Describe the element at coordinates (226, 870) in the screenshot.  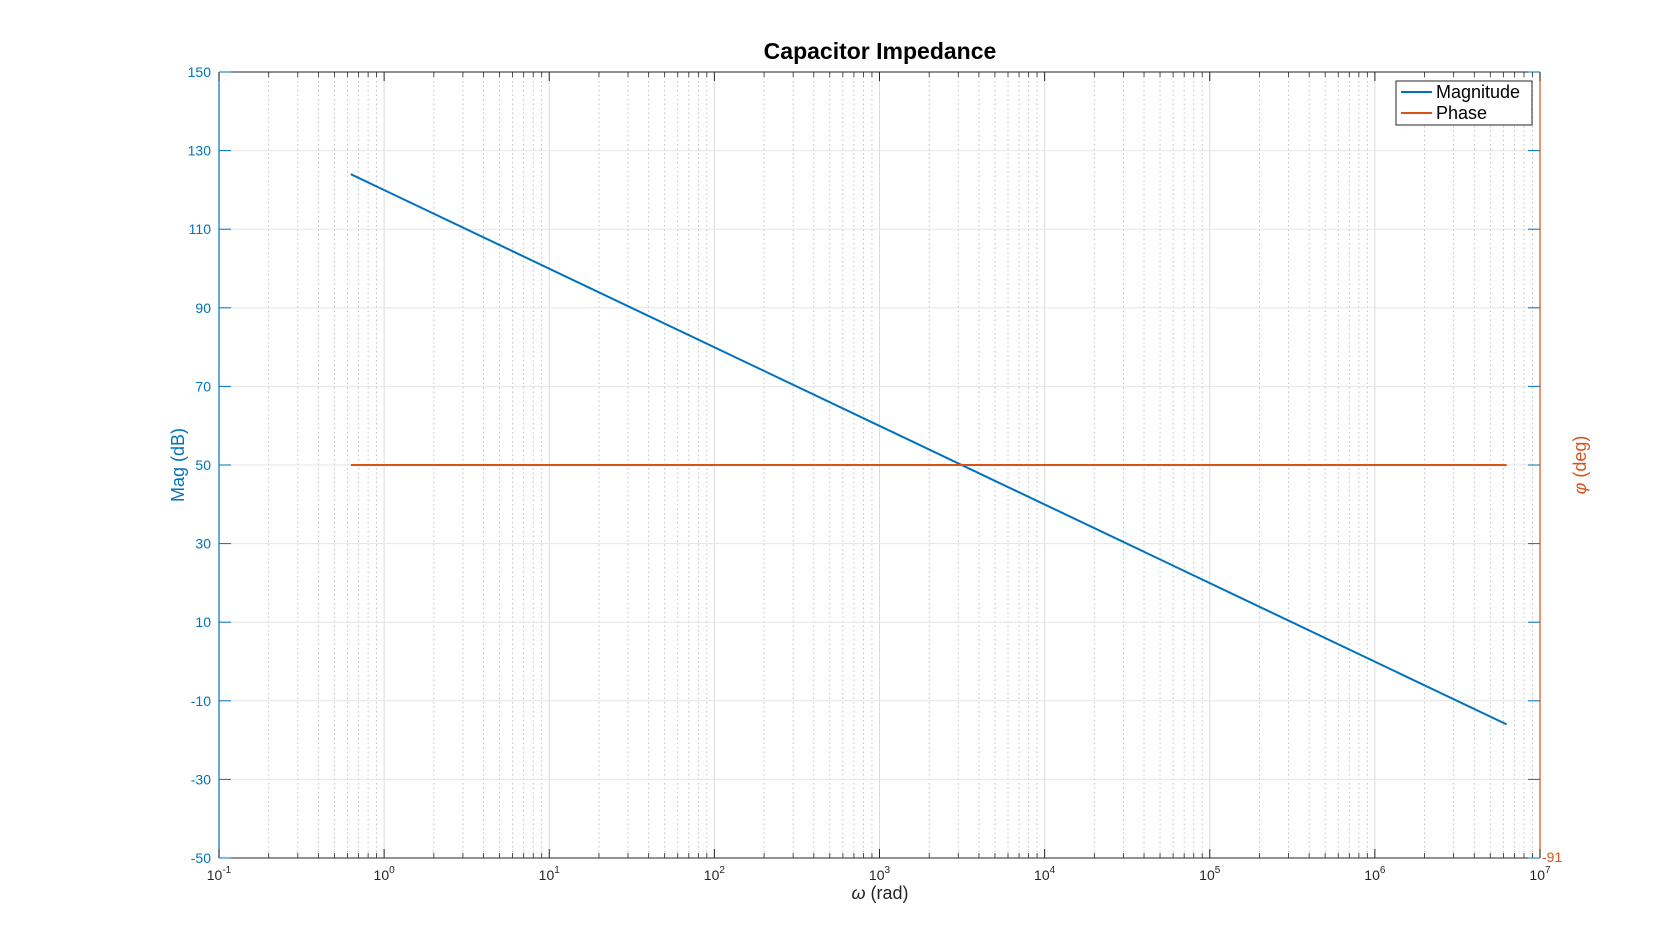
I see `x-tick-exponent: -1` at that location.